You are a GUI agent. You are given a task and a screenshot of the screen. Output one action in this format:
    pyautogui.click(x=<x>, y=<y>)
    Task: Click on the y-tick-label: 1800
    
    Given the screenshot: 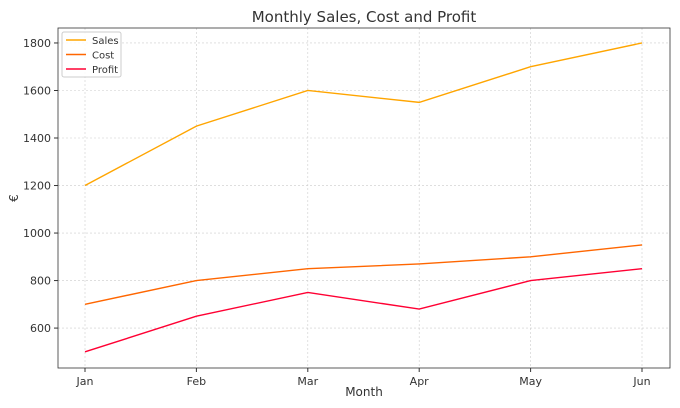 What is the action you would take?
    pyautogui.click(x=37, y=43)
    